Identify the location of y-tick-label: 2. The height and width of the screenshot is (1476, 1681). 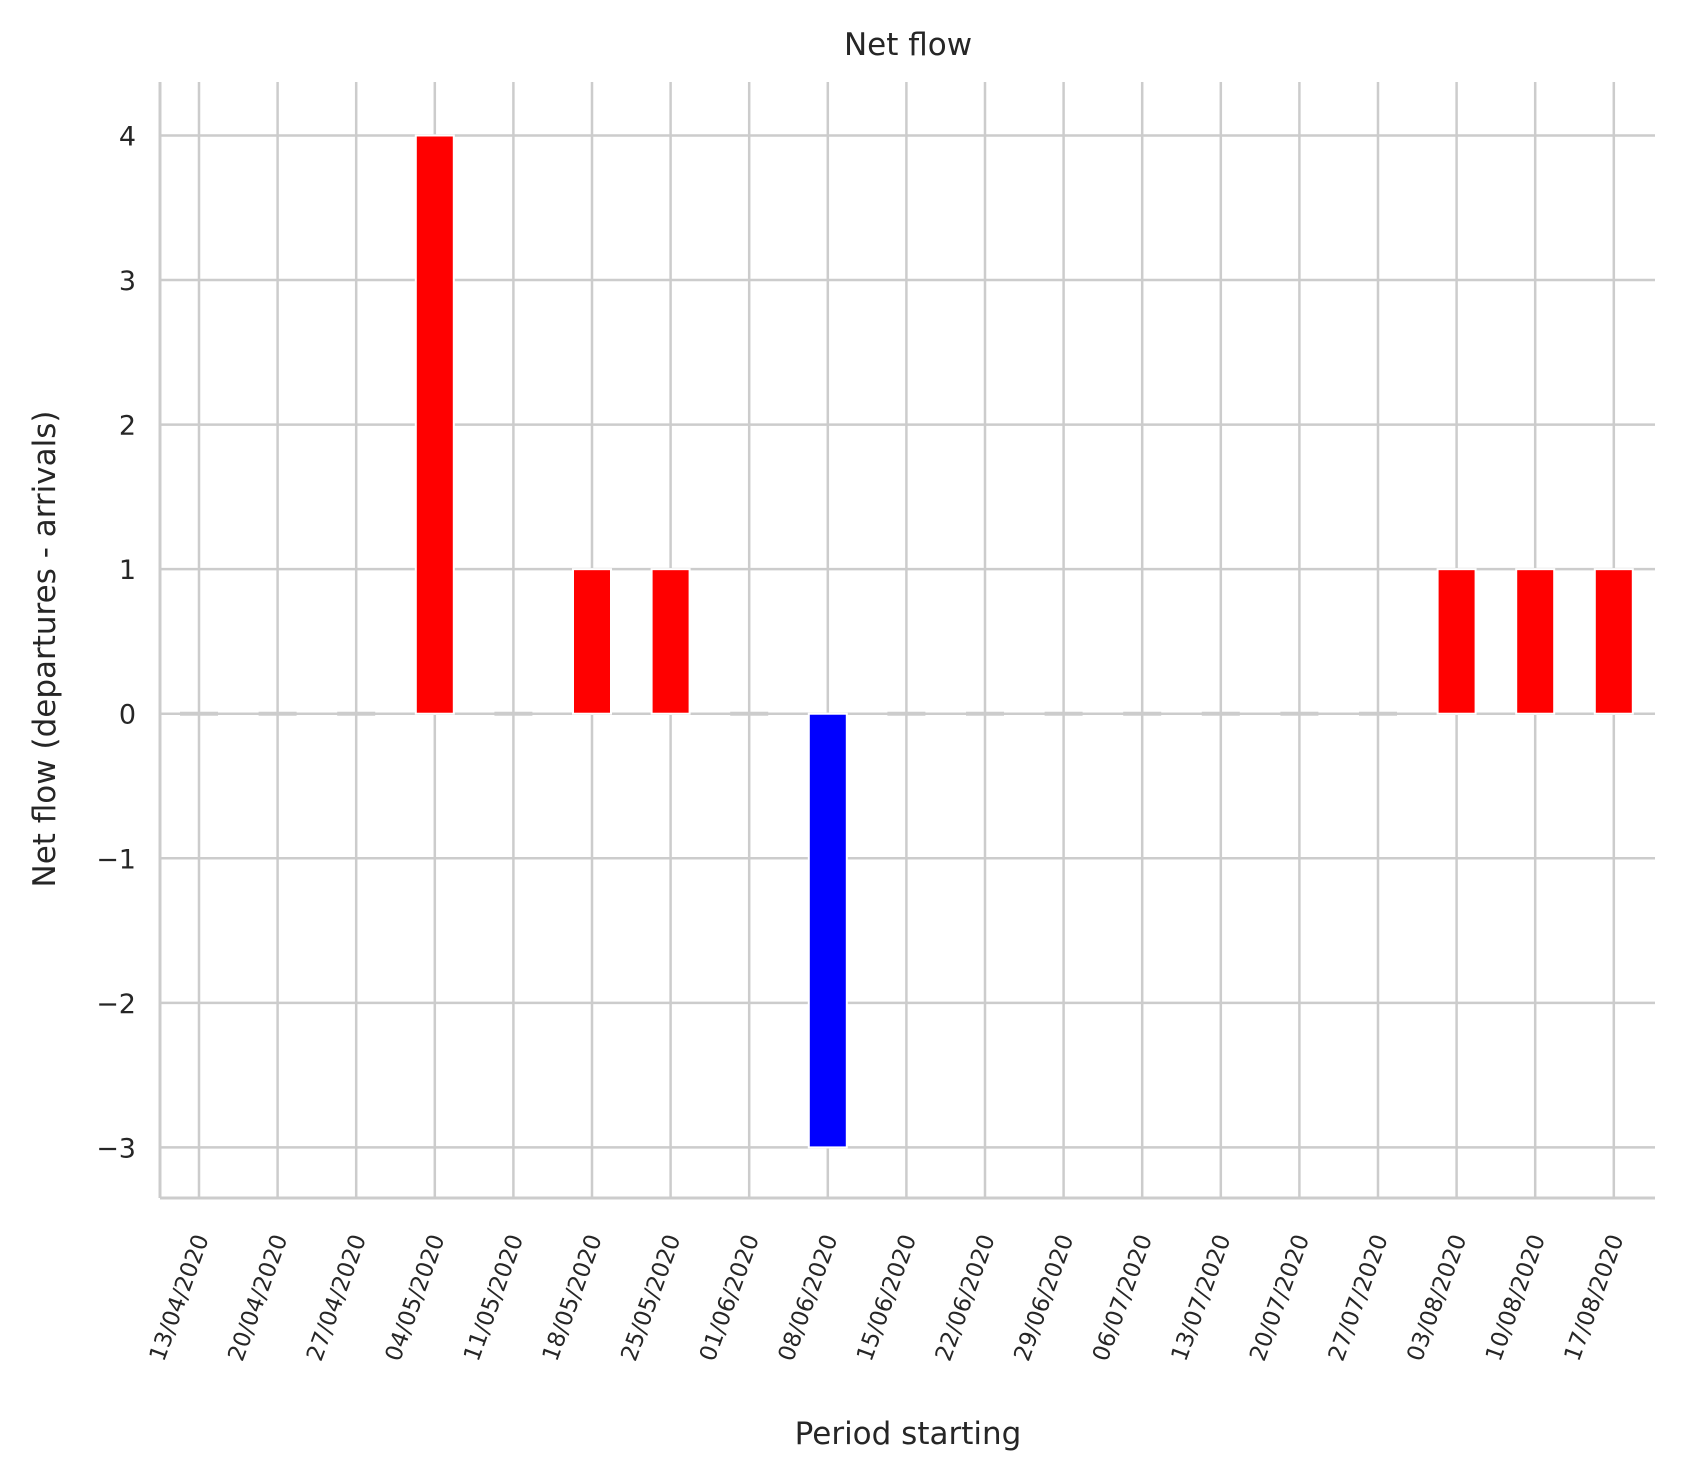
(127, 426).